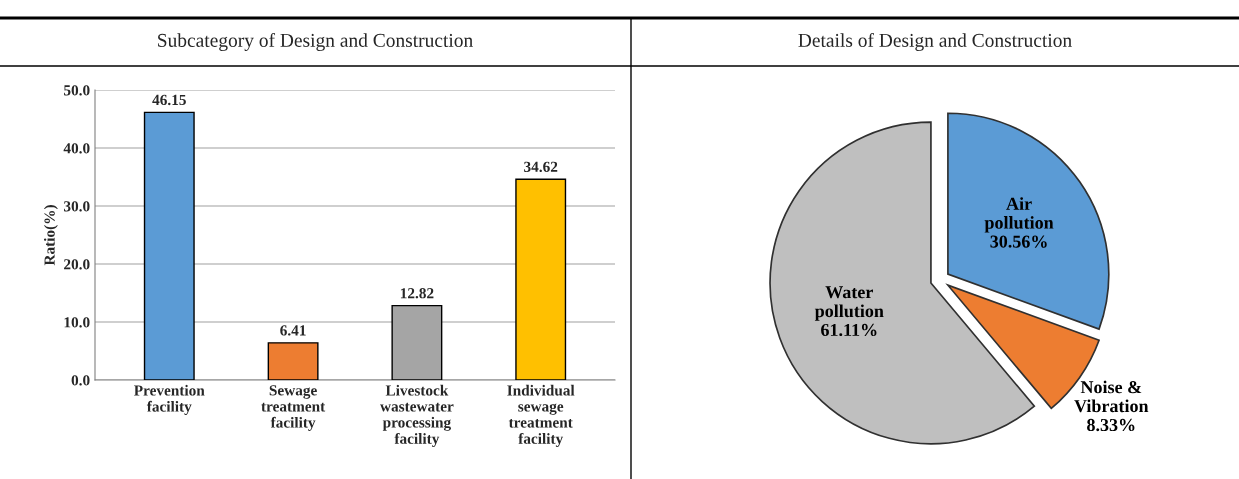  I want to click on data-label: 61.11%, so click(849, 330).